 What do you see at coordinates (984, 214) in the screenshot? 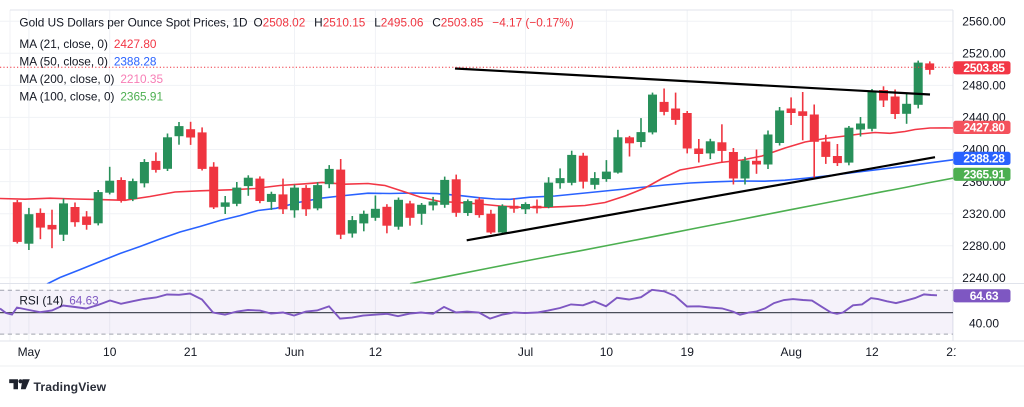
I see `svg-text: 2320.00` at bounding box center [984, 214].